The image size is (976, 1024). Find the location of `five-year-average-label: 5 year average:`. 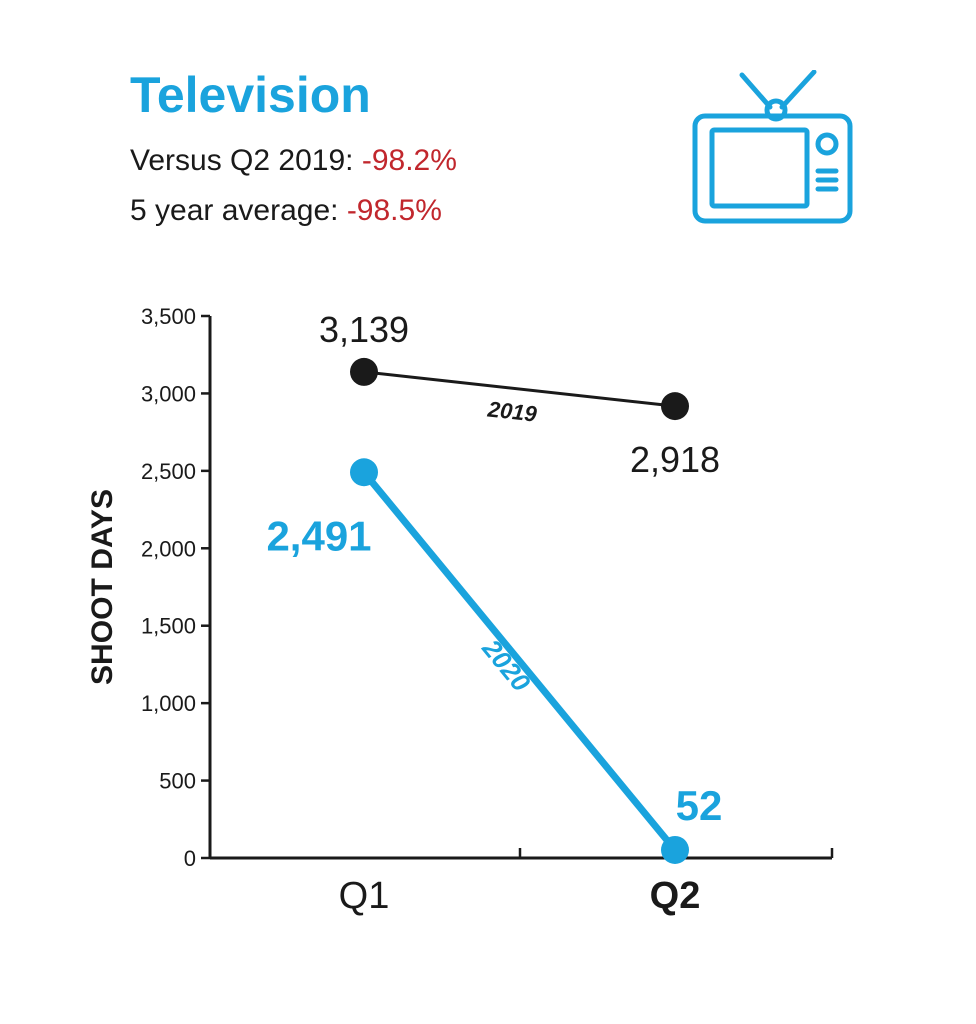

five-year-average-label: 5 year average: is located at coordinates (234, 210).